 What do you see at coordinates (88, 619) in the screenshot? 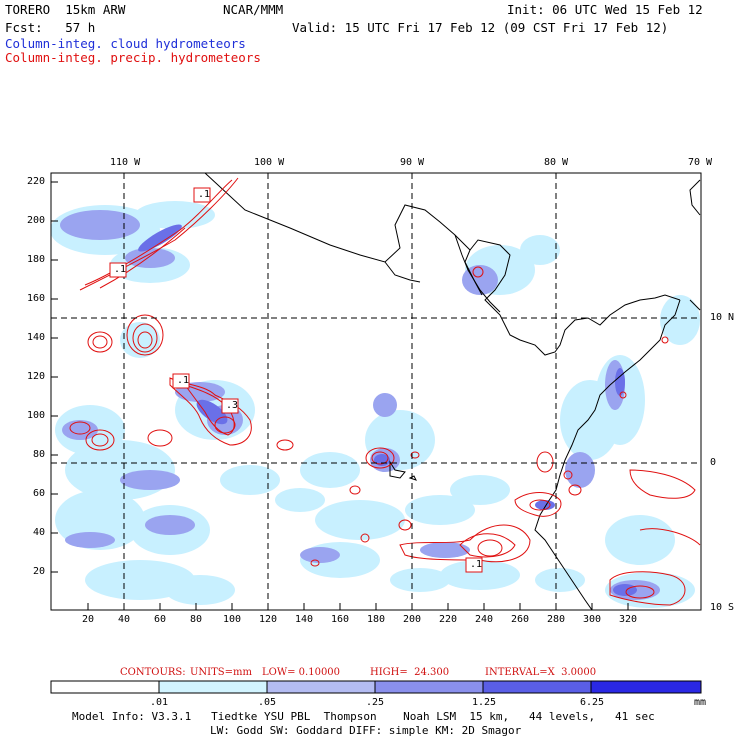
I see `x-tick-label: 20` at bounding box center [88, 619].